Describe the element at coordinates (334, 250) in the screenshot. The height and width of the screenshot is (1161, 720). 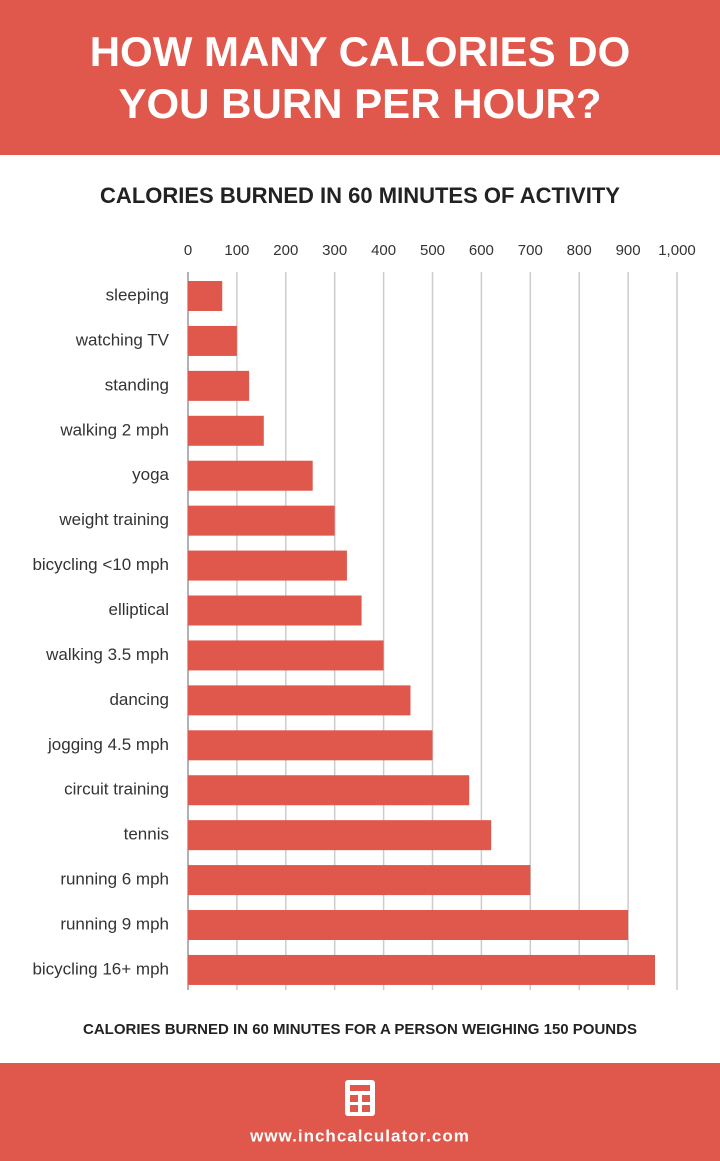
I see `x-tick-label: 300` at that location.